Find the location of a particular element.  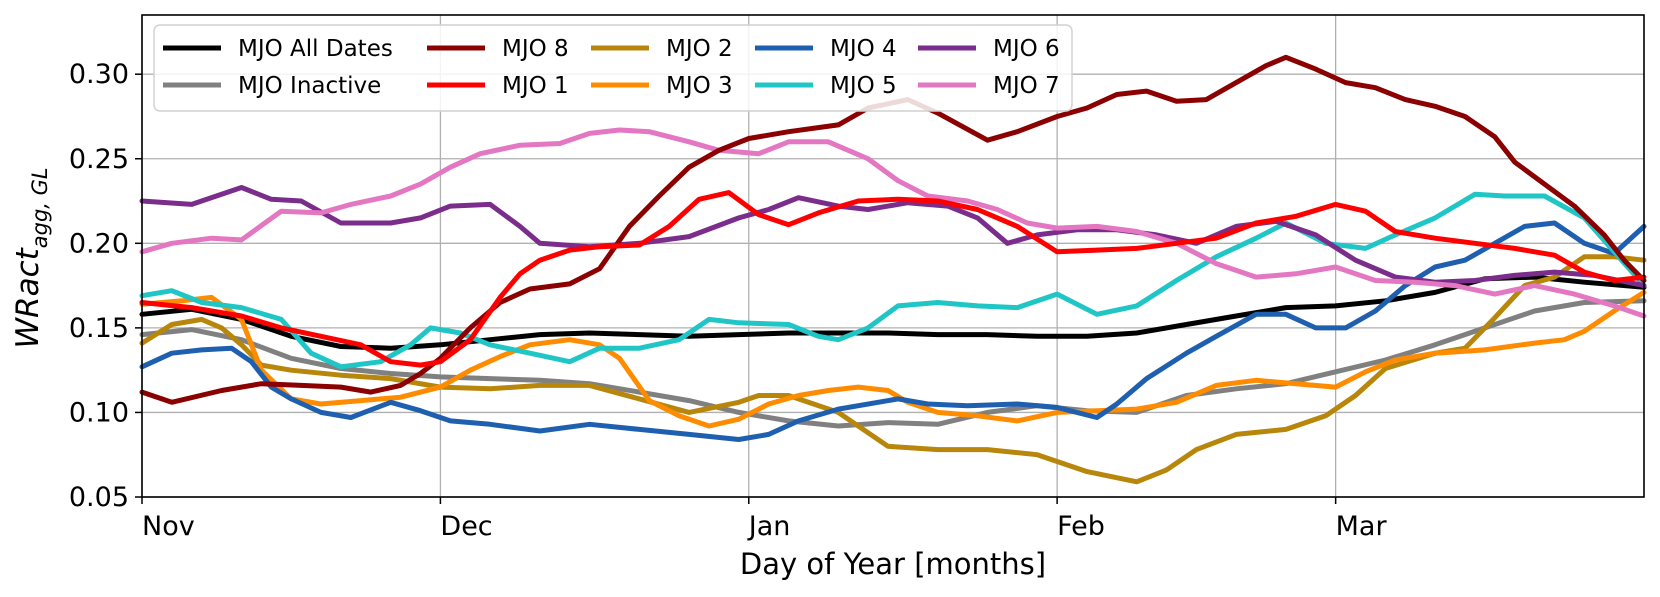

legend-label-mjo-3: MJO 3 is located at coordinates (699, 86).